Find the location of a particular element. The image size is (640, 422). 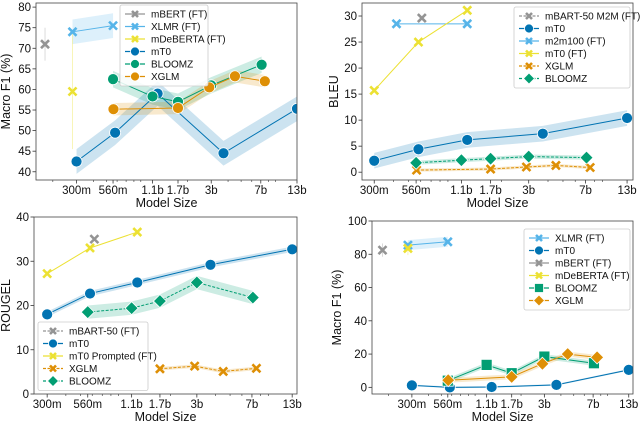

legend-entry: mBERT (FT) is located at coordinates (570, 264).